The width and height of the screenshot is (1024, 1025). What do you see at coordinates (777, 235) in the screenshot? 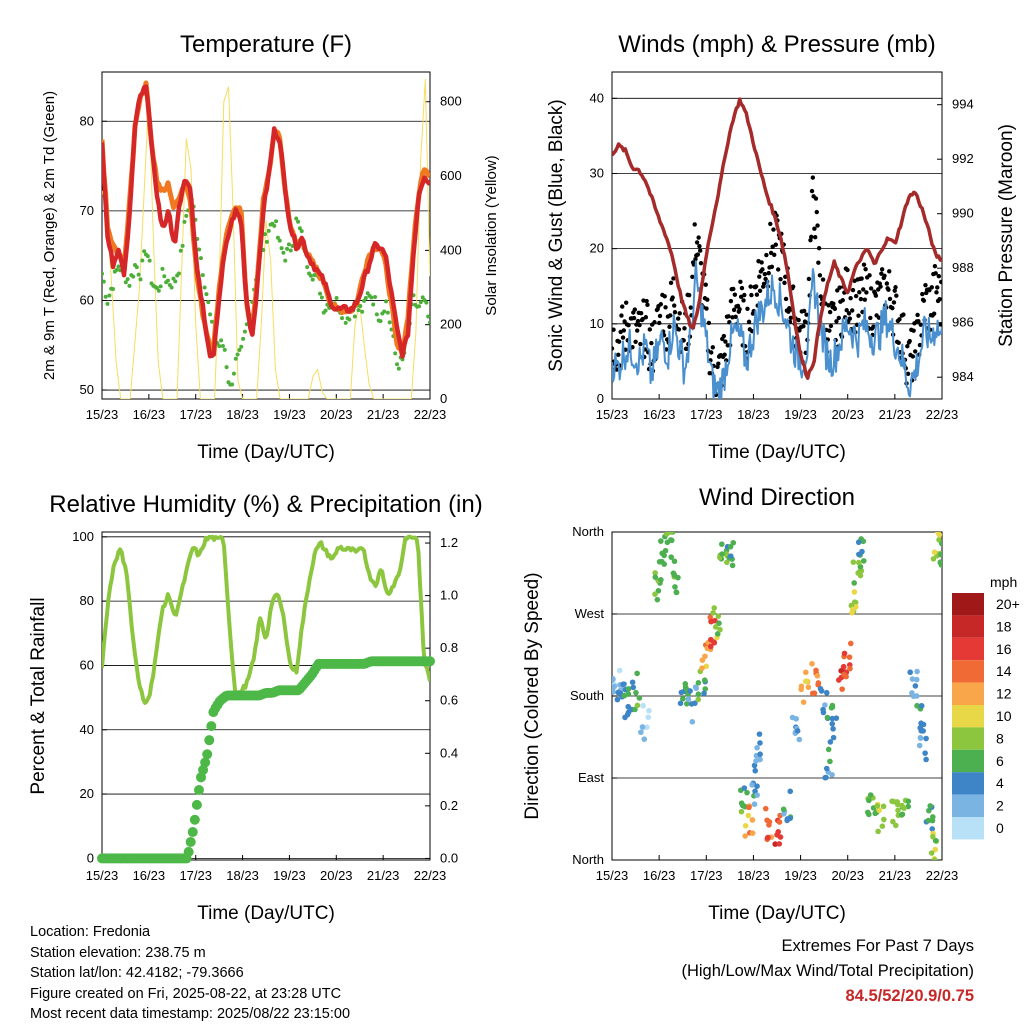
I see `plot-frame` at bounding box center [777, 235].